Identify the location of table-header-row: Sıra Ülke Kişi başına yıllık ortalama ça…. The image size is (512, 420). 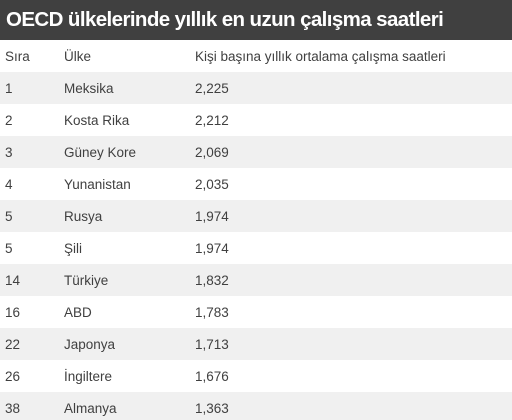
(256, 56).